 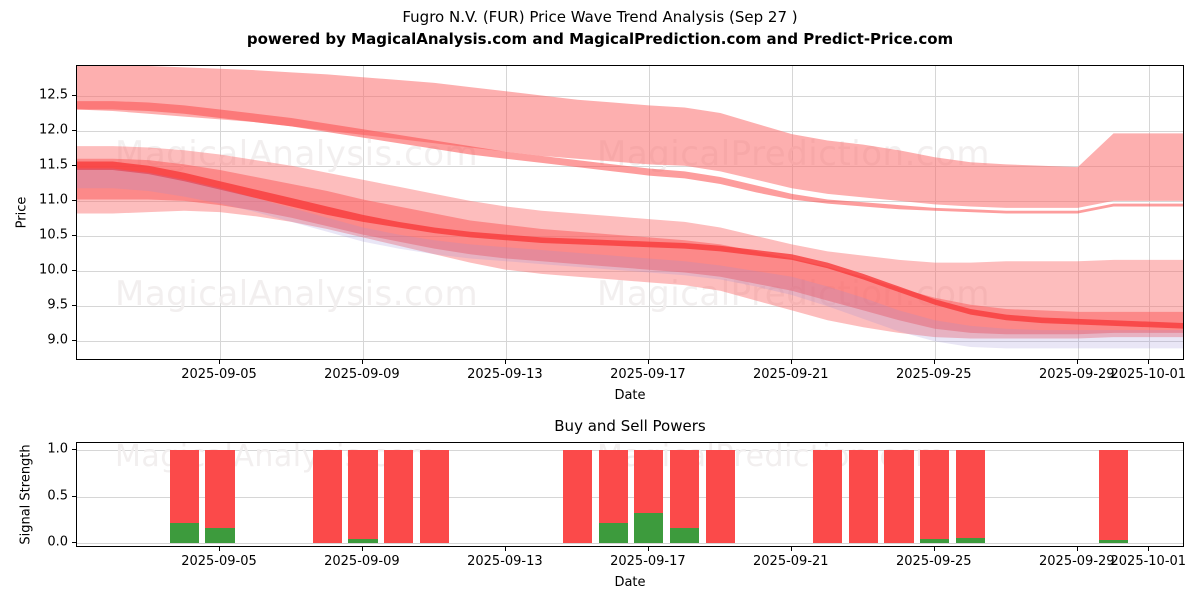 What do you see at coordinates (57, 340) in the screenshot?
I see `price-y-tick-label: 9.0` at bounding box center [57, 340].